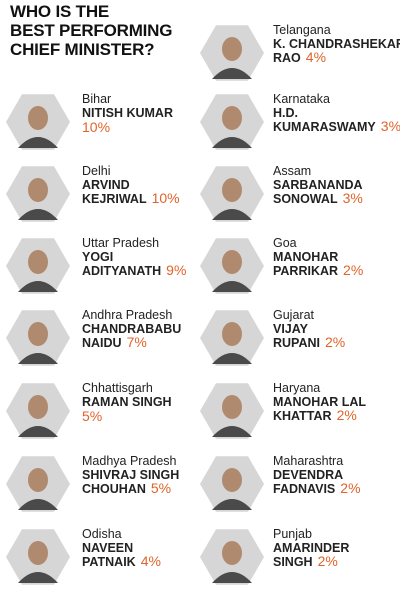 The height and width of the screenshot is (597, 400). Describe the element at coordinates (130, 475) in the screenshot. I see `cm-name-madhya-pradesh-line-1: SHIVRAJ SINGH` at that location.